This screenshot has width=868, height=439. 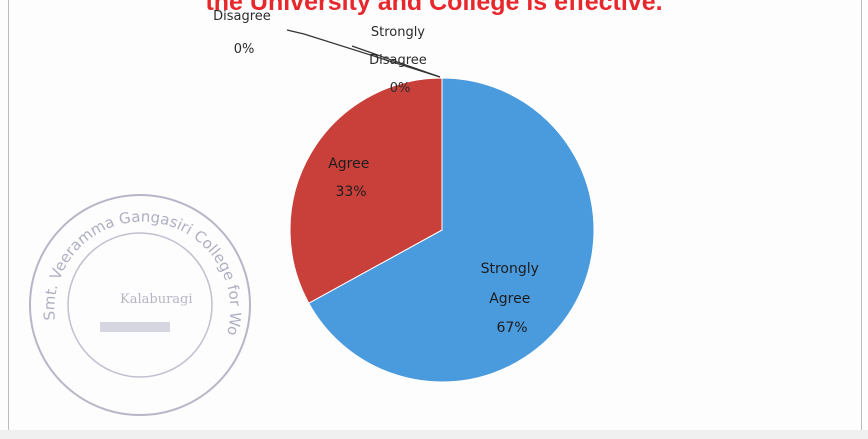 I want to click on leader-line-strongly-disagree, so click(x=396, y=61).